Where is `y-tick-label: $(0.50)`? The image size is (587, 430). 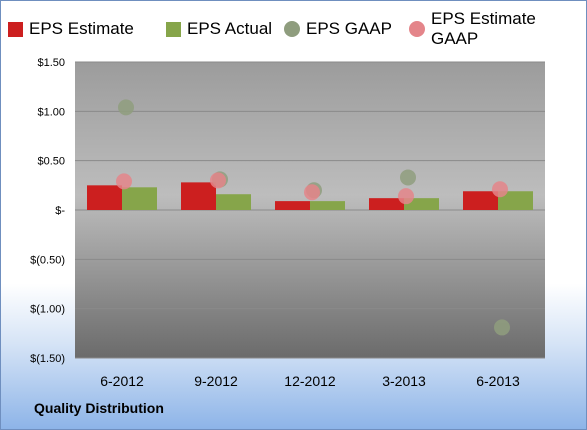
y-tick-label: $(0.50) is located at coordinates (47, 260).